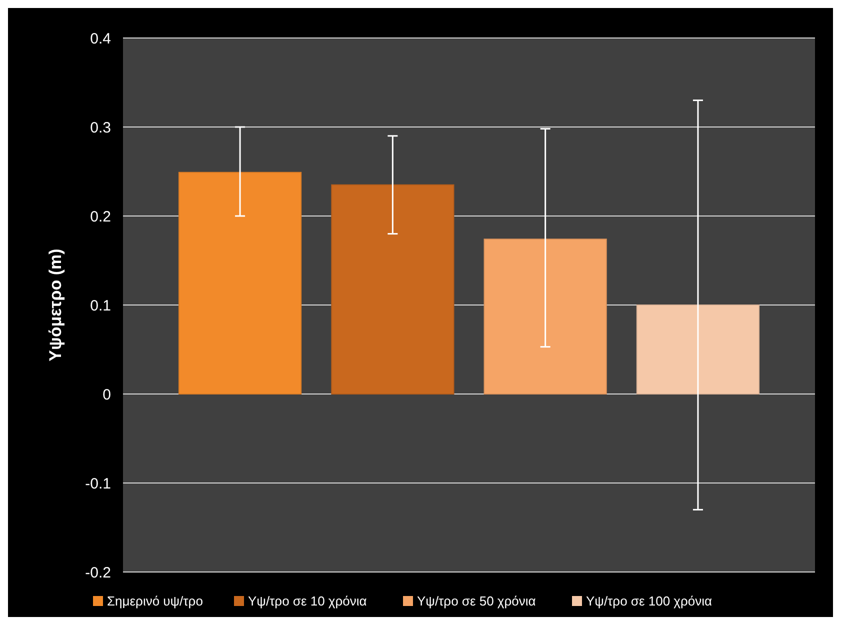 The height and width of the screenshot is (625, 841). I want to click on y-tick-label: 0.4, so click(100, 39).